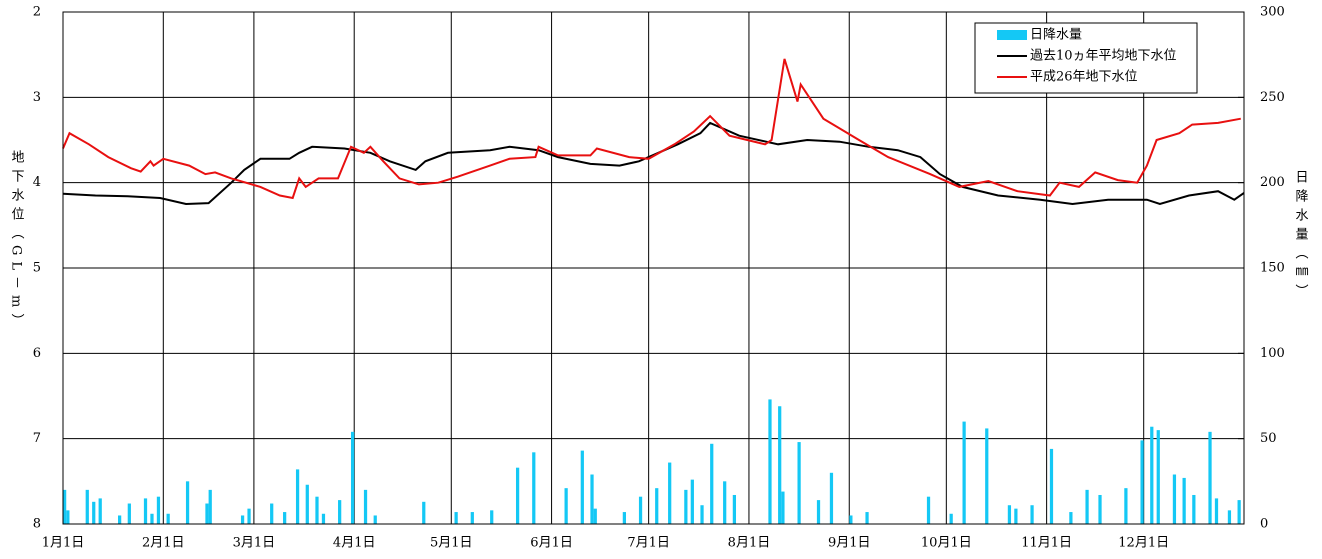 This screenshot has width=1322, height=559. I want to click on x-tick-label: 1月1日, so click(63, 543).